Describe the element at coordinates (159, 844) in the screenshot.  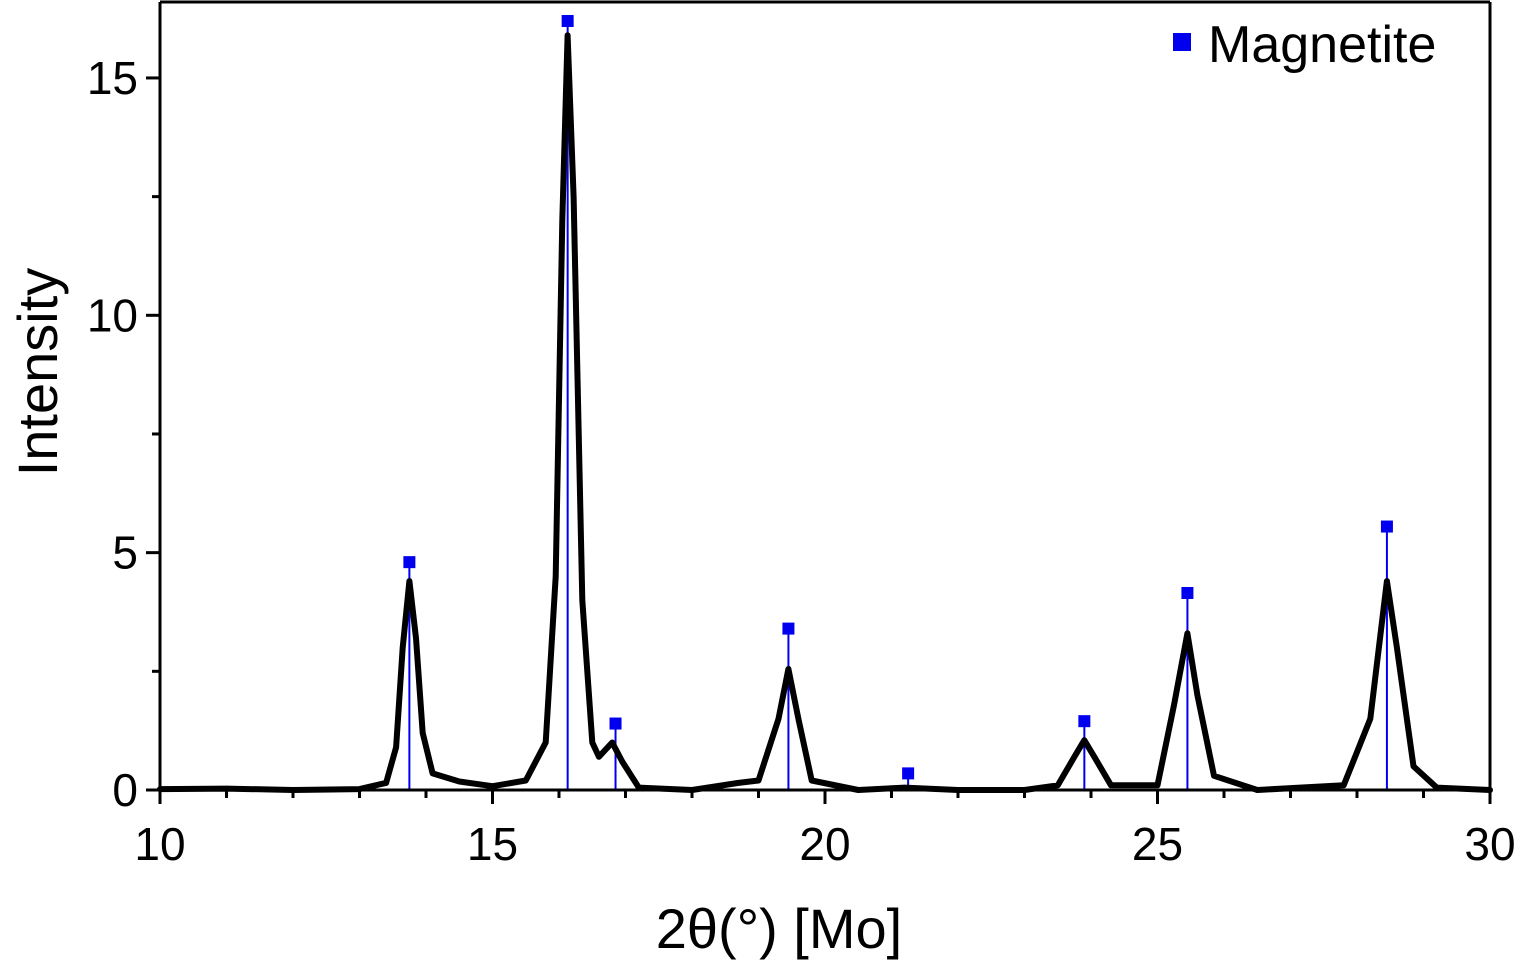
I see `x-tick-label: 10` at that location.